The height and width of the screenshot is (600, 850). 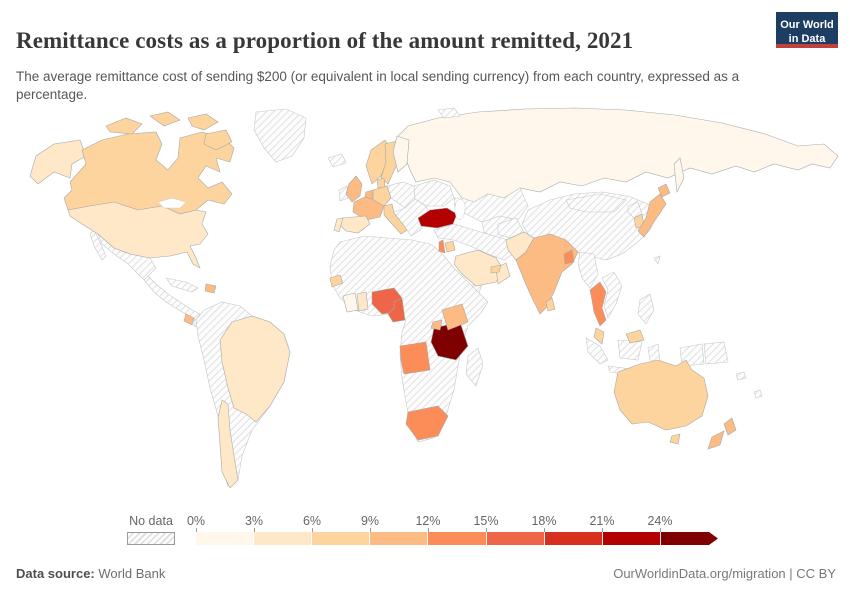 I want to click on legend-tick-label: 12%, so click(x=428, y=521).